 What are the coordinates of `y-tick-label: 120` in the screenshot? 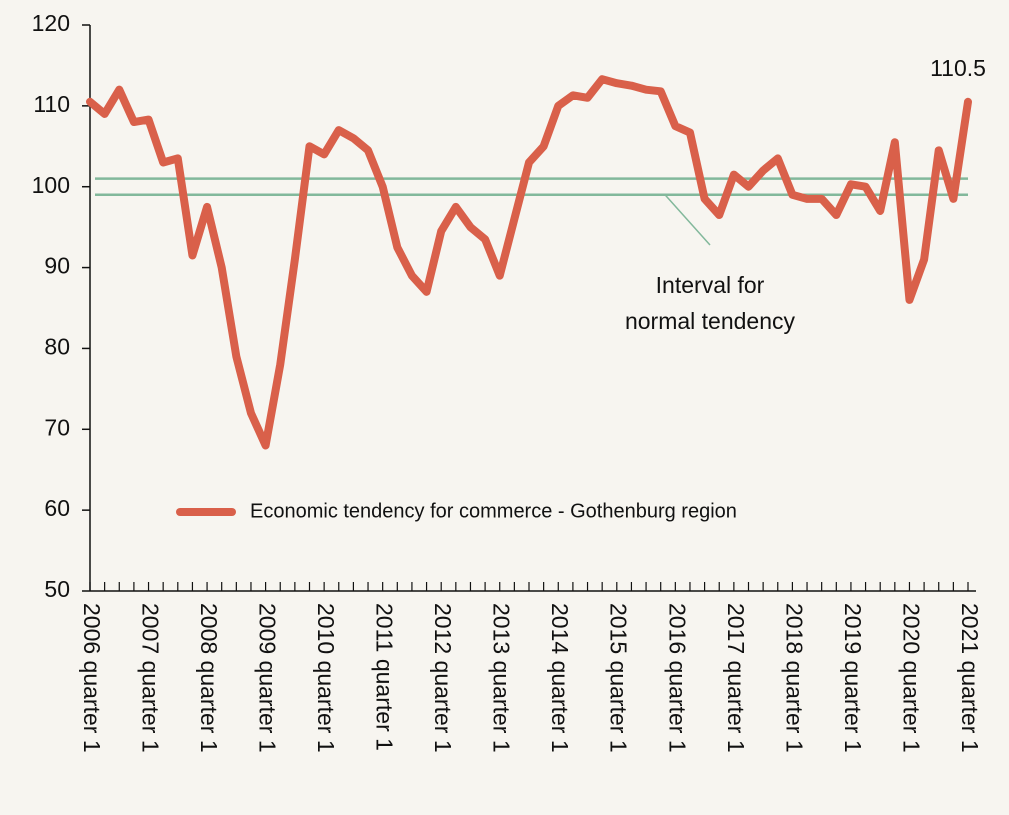 It's located at (51, 23).